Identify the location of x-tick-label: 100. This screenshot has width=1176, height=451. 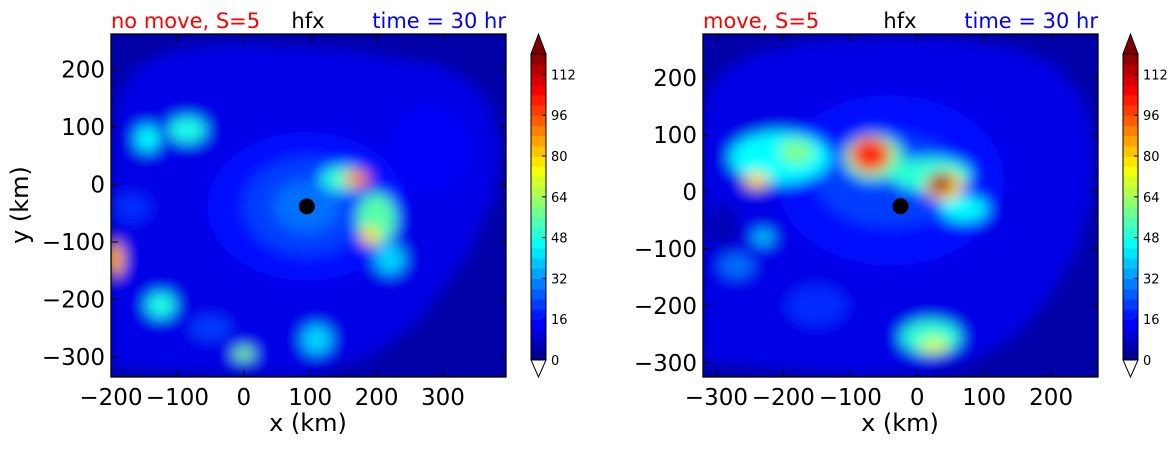
(984, 398).